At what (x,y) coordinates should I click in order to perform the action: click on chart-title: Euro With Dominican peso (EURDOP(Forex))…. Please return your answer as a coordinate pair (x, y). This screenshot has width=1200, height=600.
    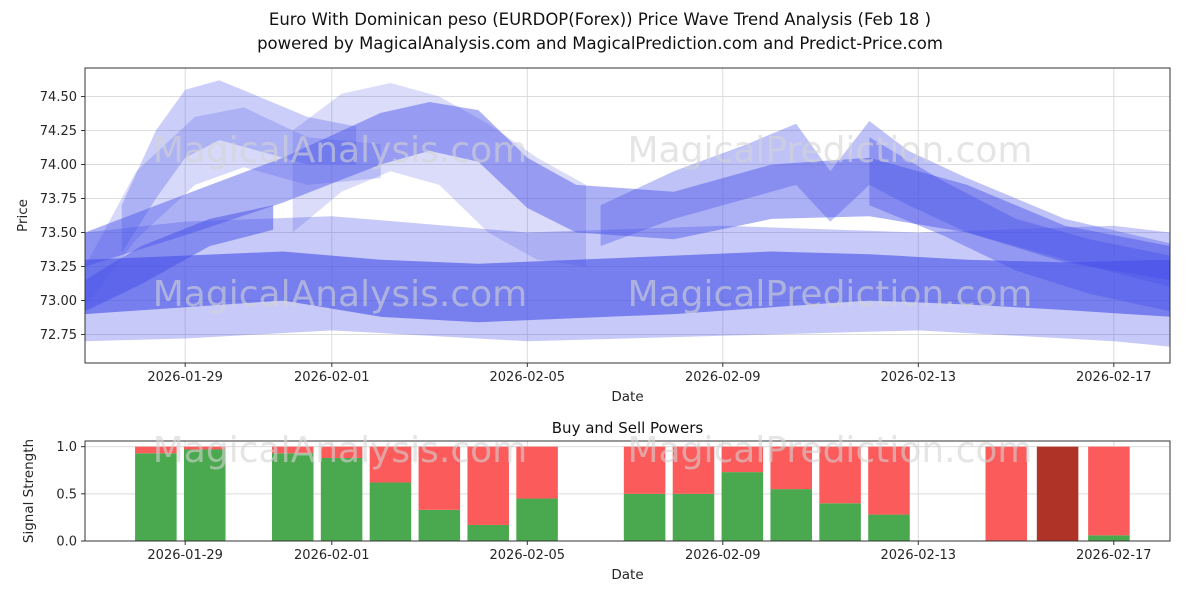
    Looking at the image, I should click on (600, 19).